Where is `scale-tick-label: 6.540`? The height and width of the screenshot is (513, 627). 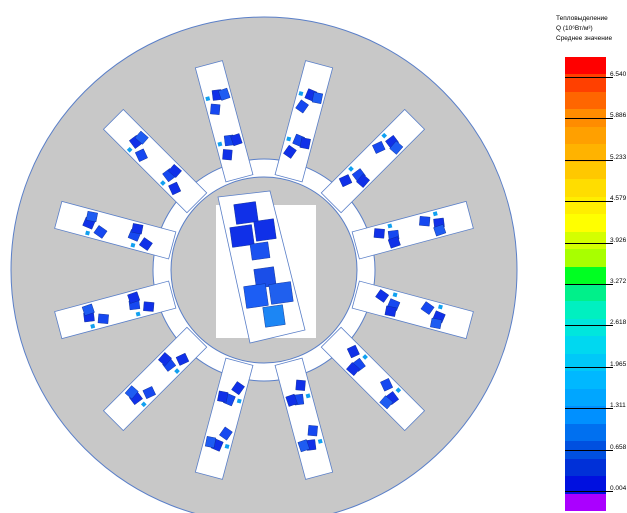
scale-tick-label: 6.540 is located at coordinates (618, 74).